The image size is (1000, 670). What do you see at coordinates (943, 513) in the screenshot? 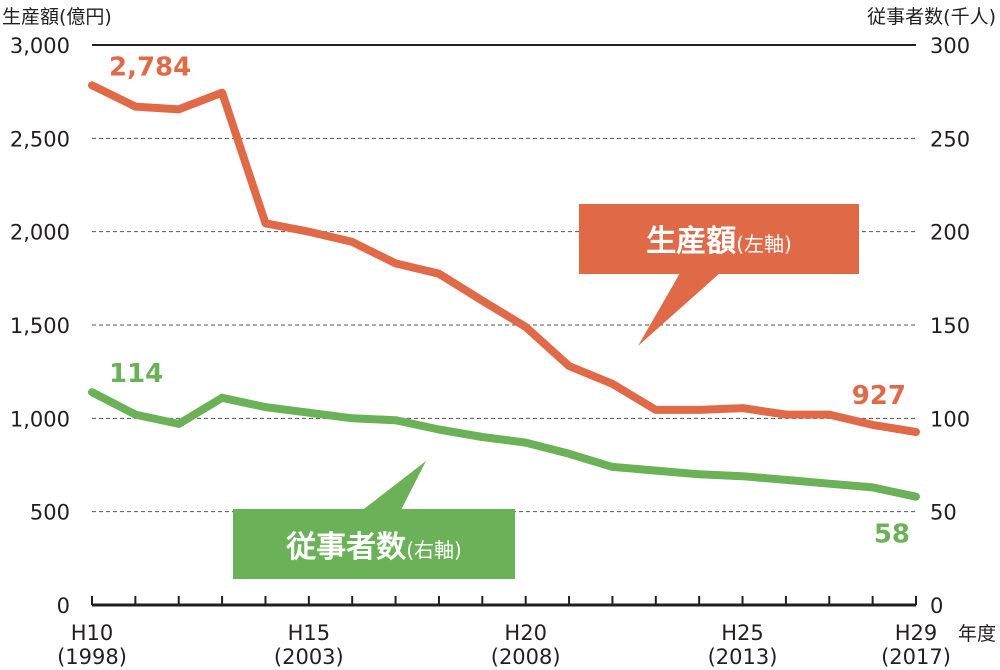
I see `right-tick-label: 50` at bounding box center [943, 513].